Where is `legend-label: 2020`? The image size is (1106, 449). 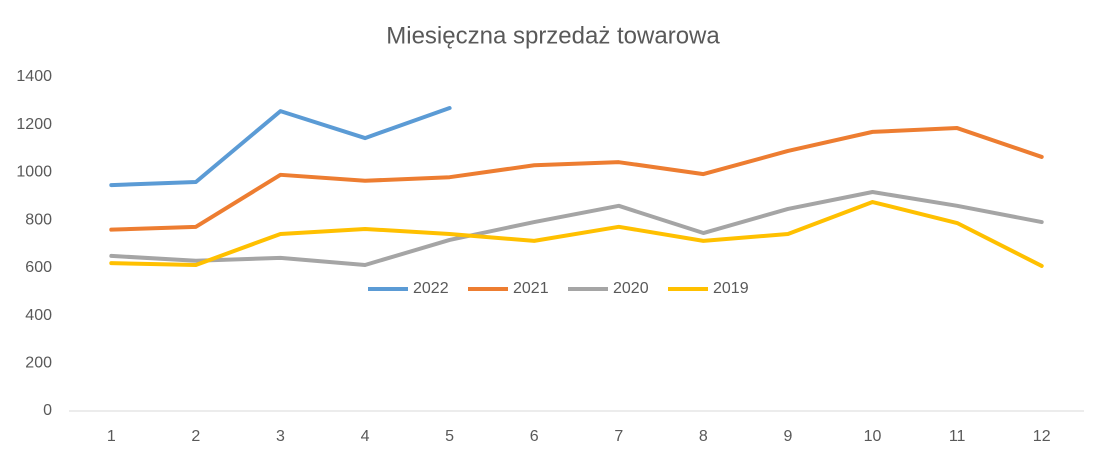
legend-label: 2020 is located at coordinates (631, 288).